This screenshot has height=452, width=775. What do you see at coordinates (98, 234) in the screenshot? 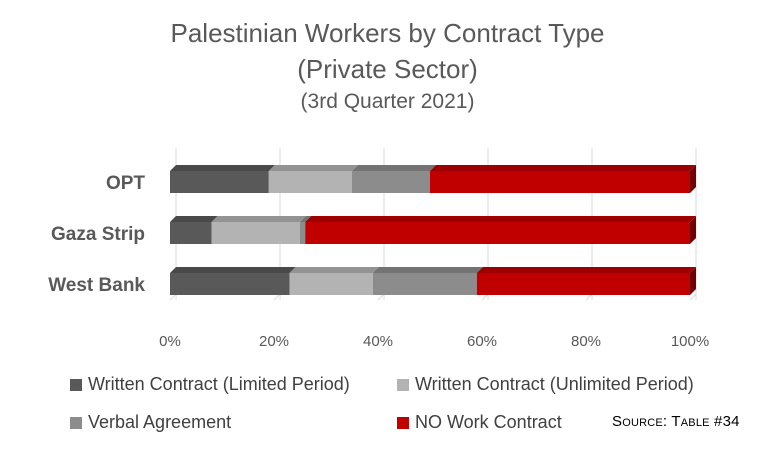
I see `category-label: Gaza Strip` at bounding box center [98, 234].